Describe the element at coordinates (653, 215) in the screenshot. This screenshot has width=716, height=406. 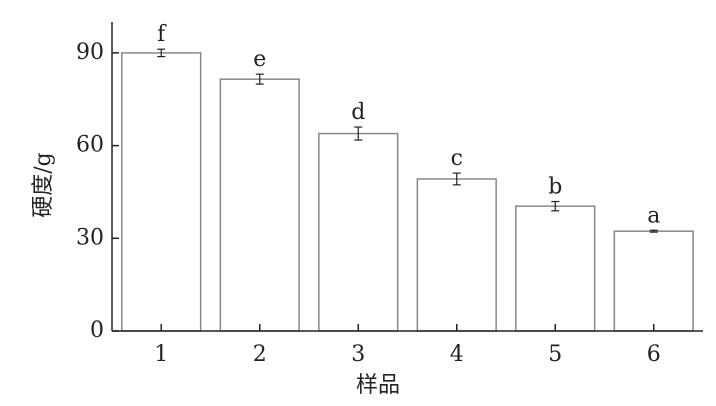
I see `significance-letter: a` at that location.